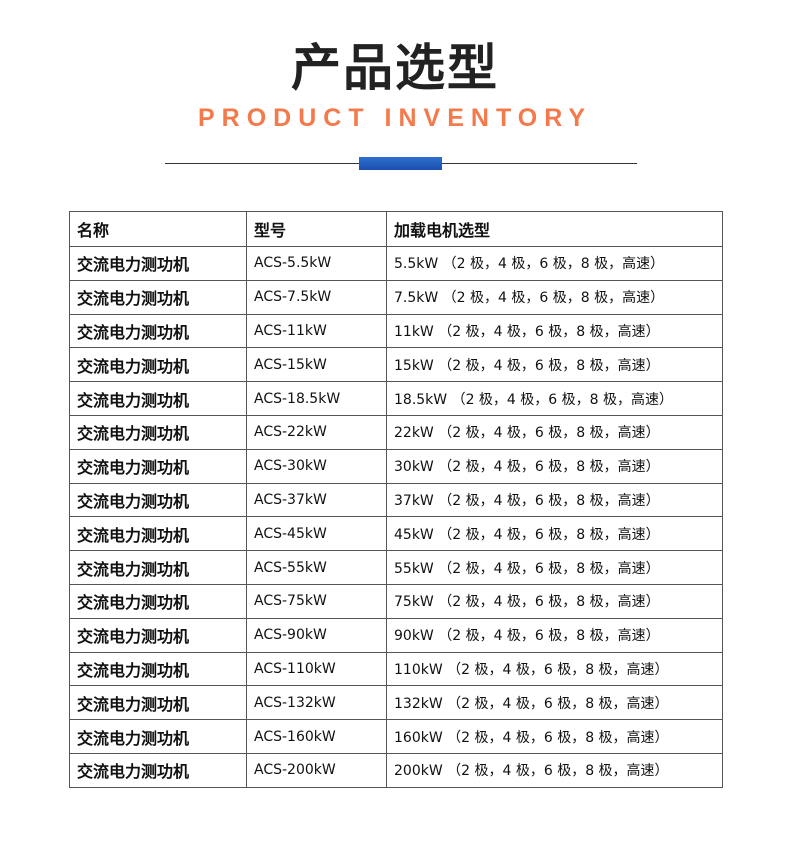 The image size is (790, 864). I want to click on cell-model: ACS-90kW, so click(316, 635).